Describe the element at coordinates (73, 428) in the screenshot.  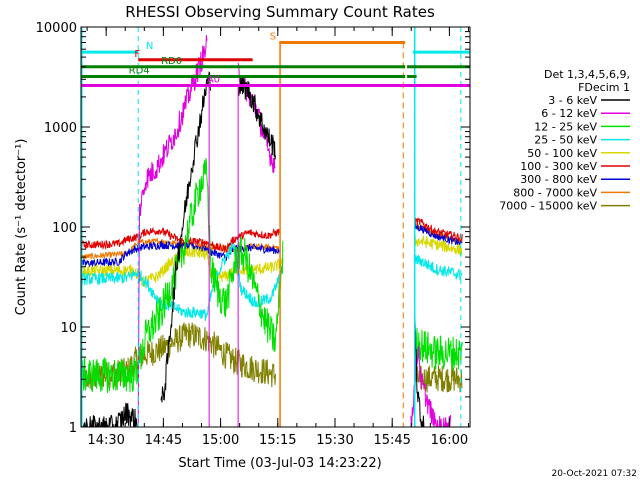
I see `y-tick-label-0: 1` at that location.